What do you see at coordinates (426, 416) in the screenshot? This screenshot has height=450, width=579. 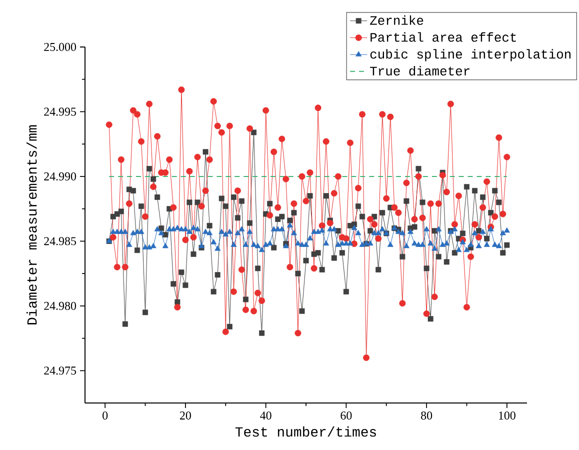 I see `x-tick-label: 80` at bounding box center [426, 416].